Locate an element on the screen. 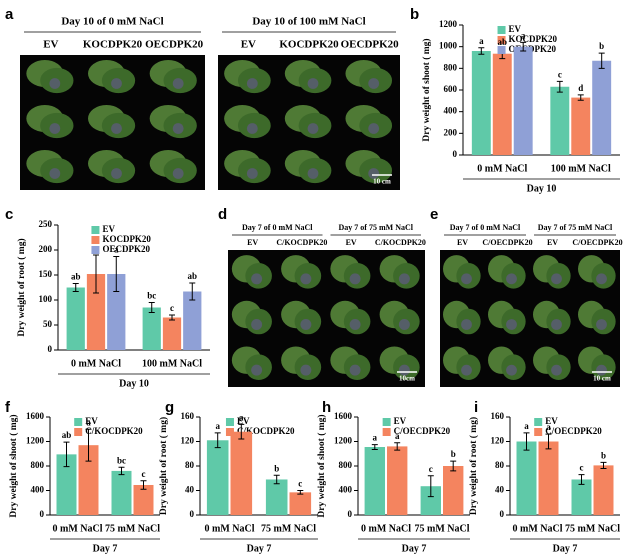 This screenshot has height=560, width=626. legend-label: C/KOCDPK20 is located at coordinates (114, 431).